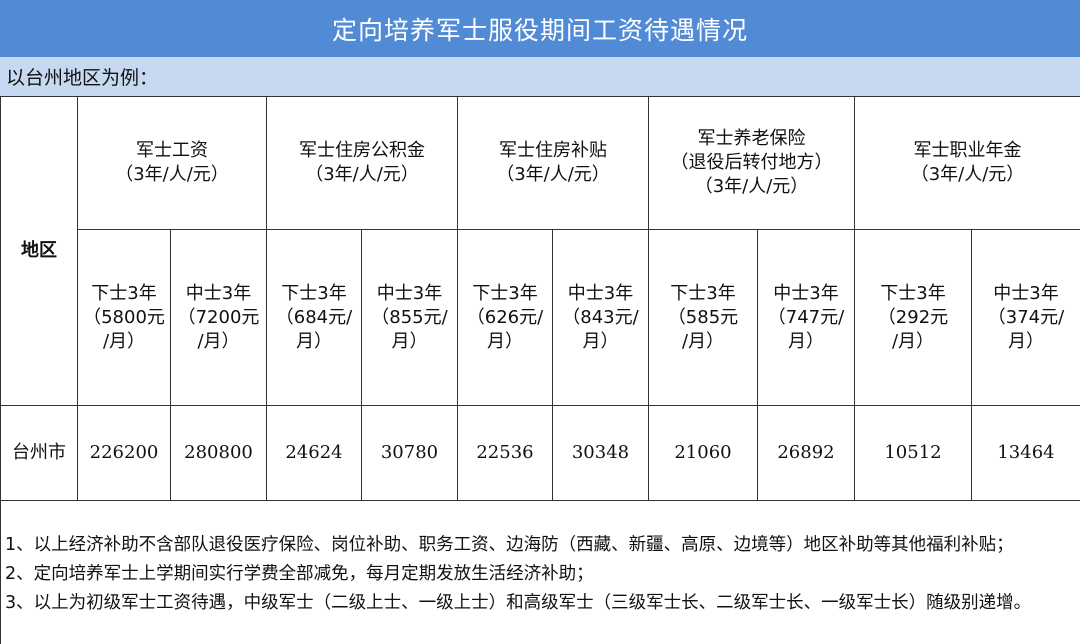  Describe the element at coordinates (172, 150) in the screenshot. I see `group-name: 军士工资` at that location.